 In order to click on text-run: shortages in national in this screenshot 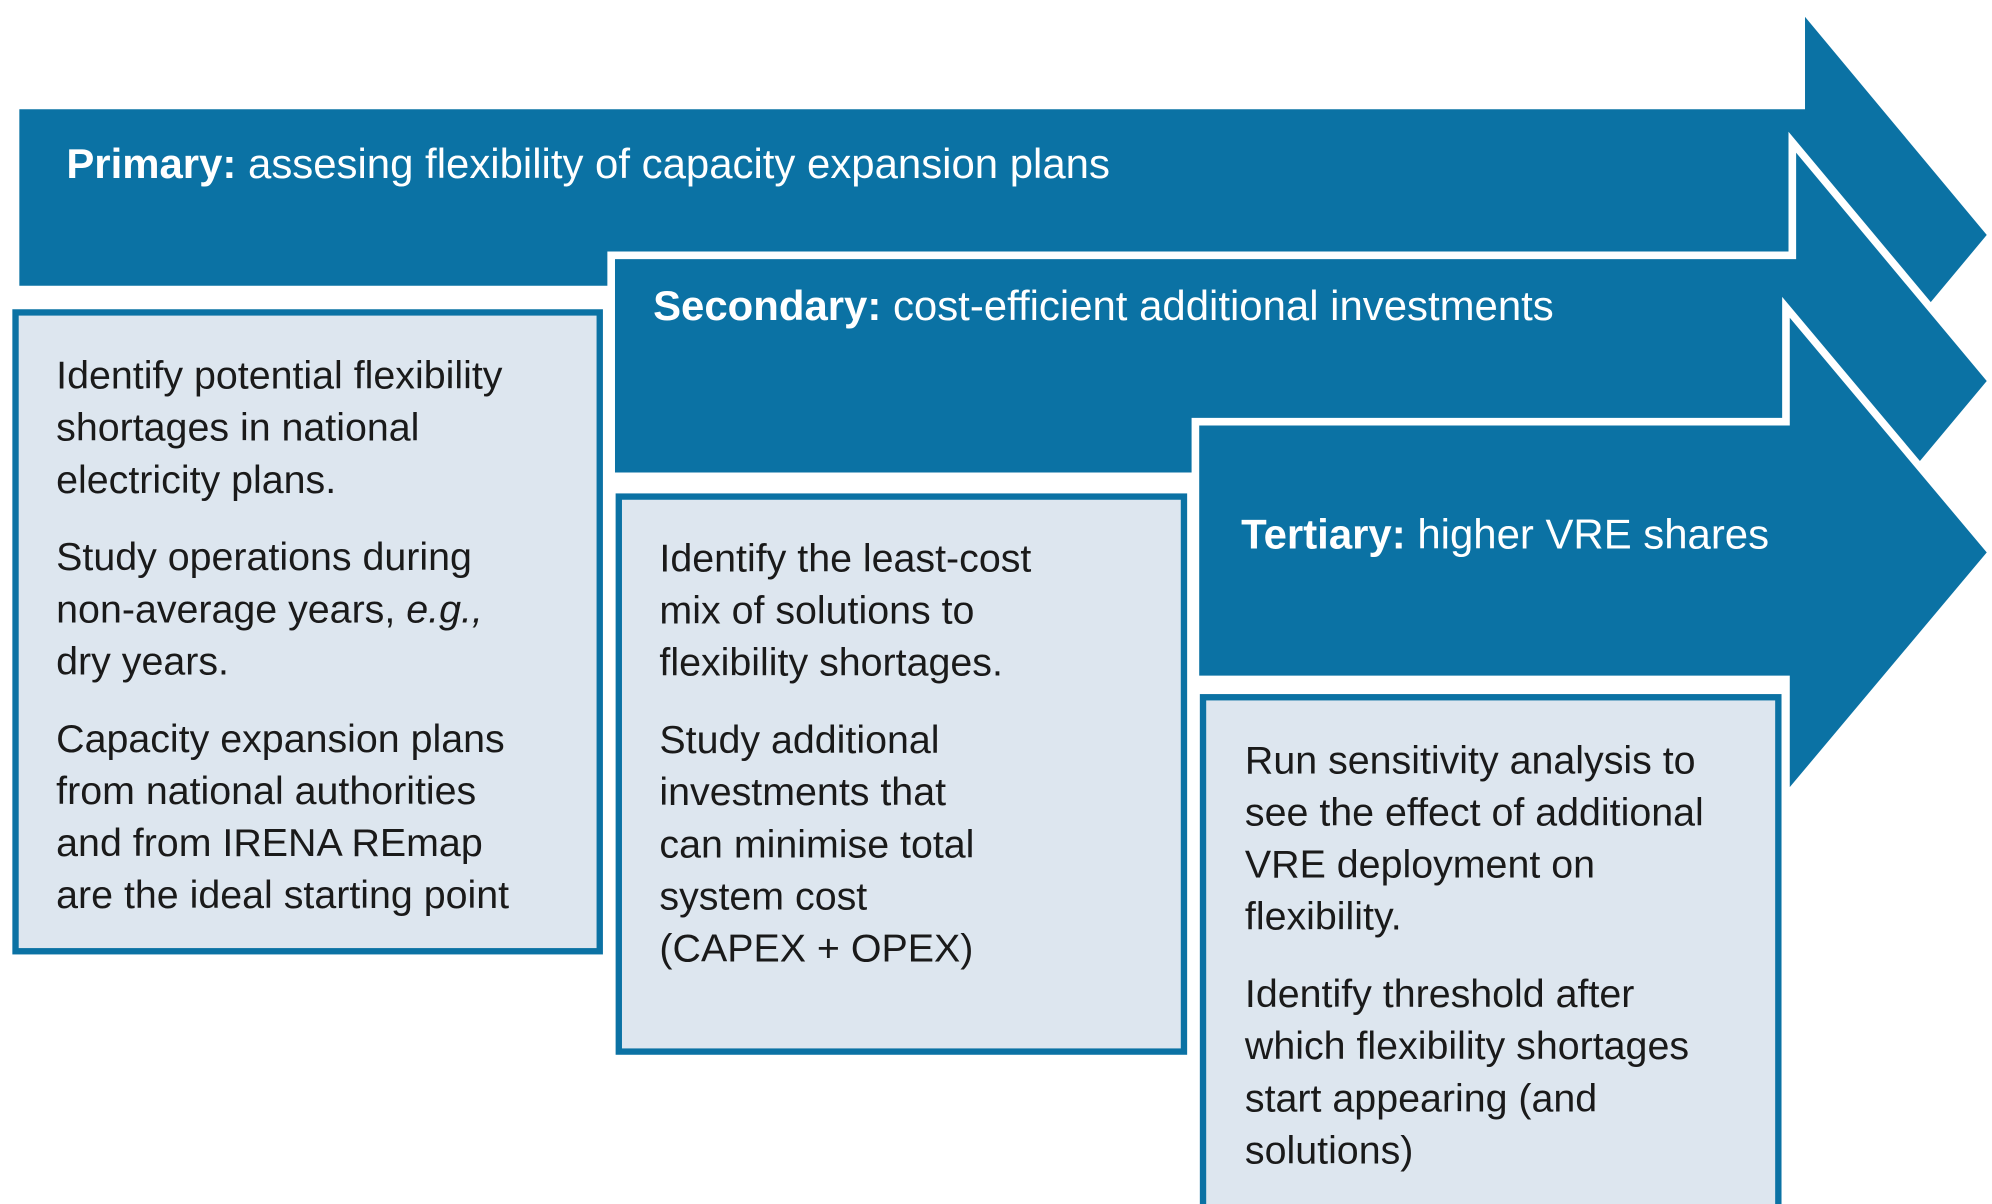, I will do `click(237, 428)`.